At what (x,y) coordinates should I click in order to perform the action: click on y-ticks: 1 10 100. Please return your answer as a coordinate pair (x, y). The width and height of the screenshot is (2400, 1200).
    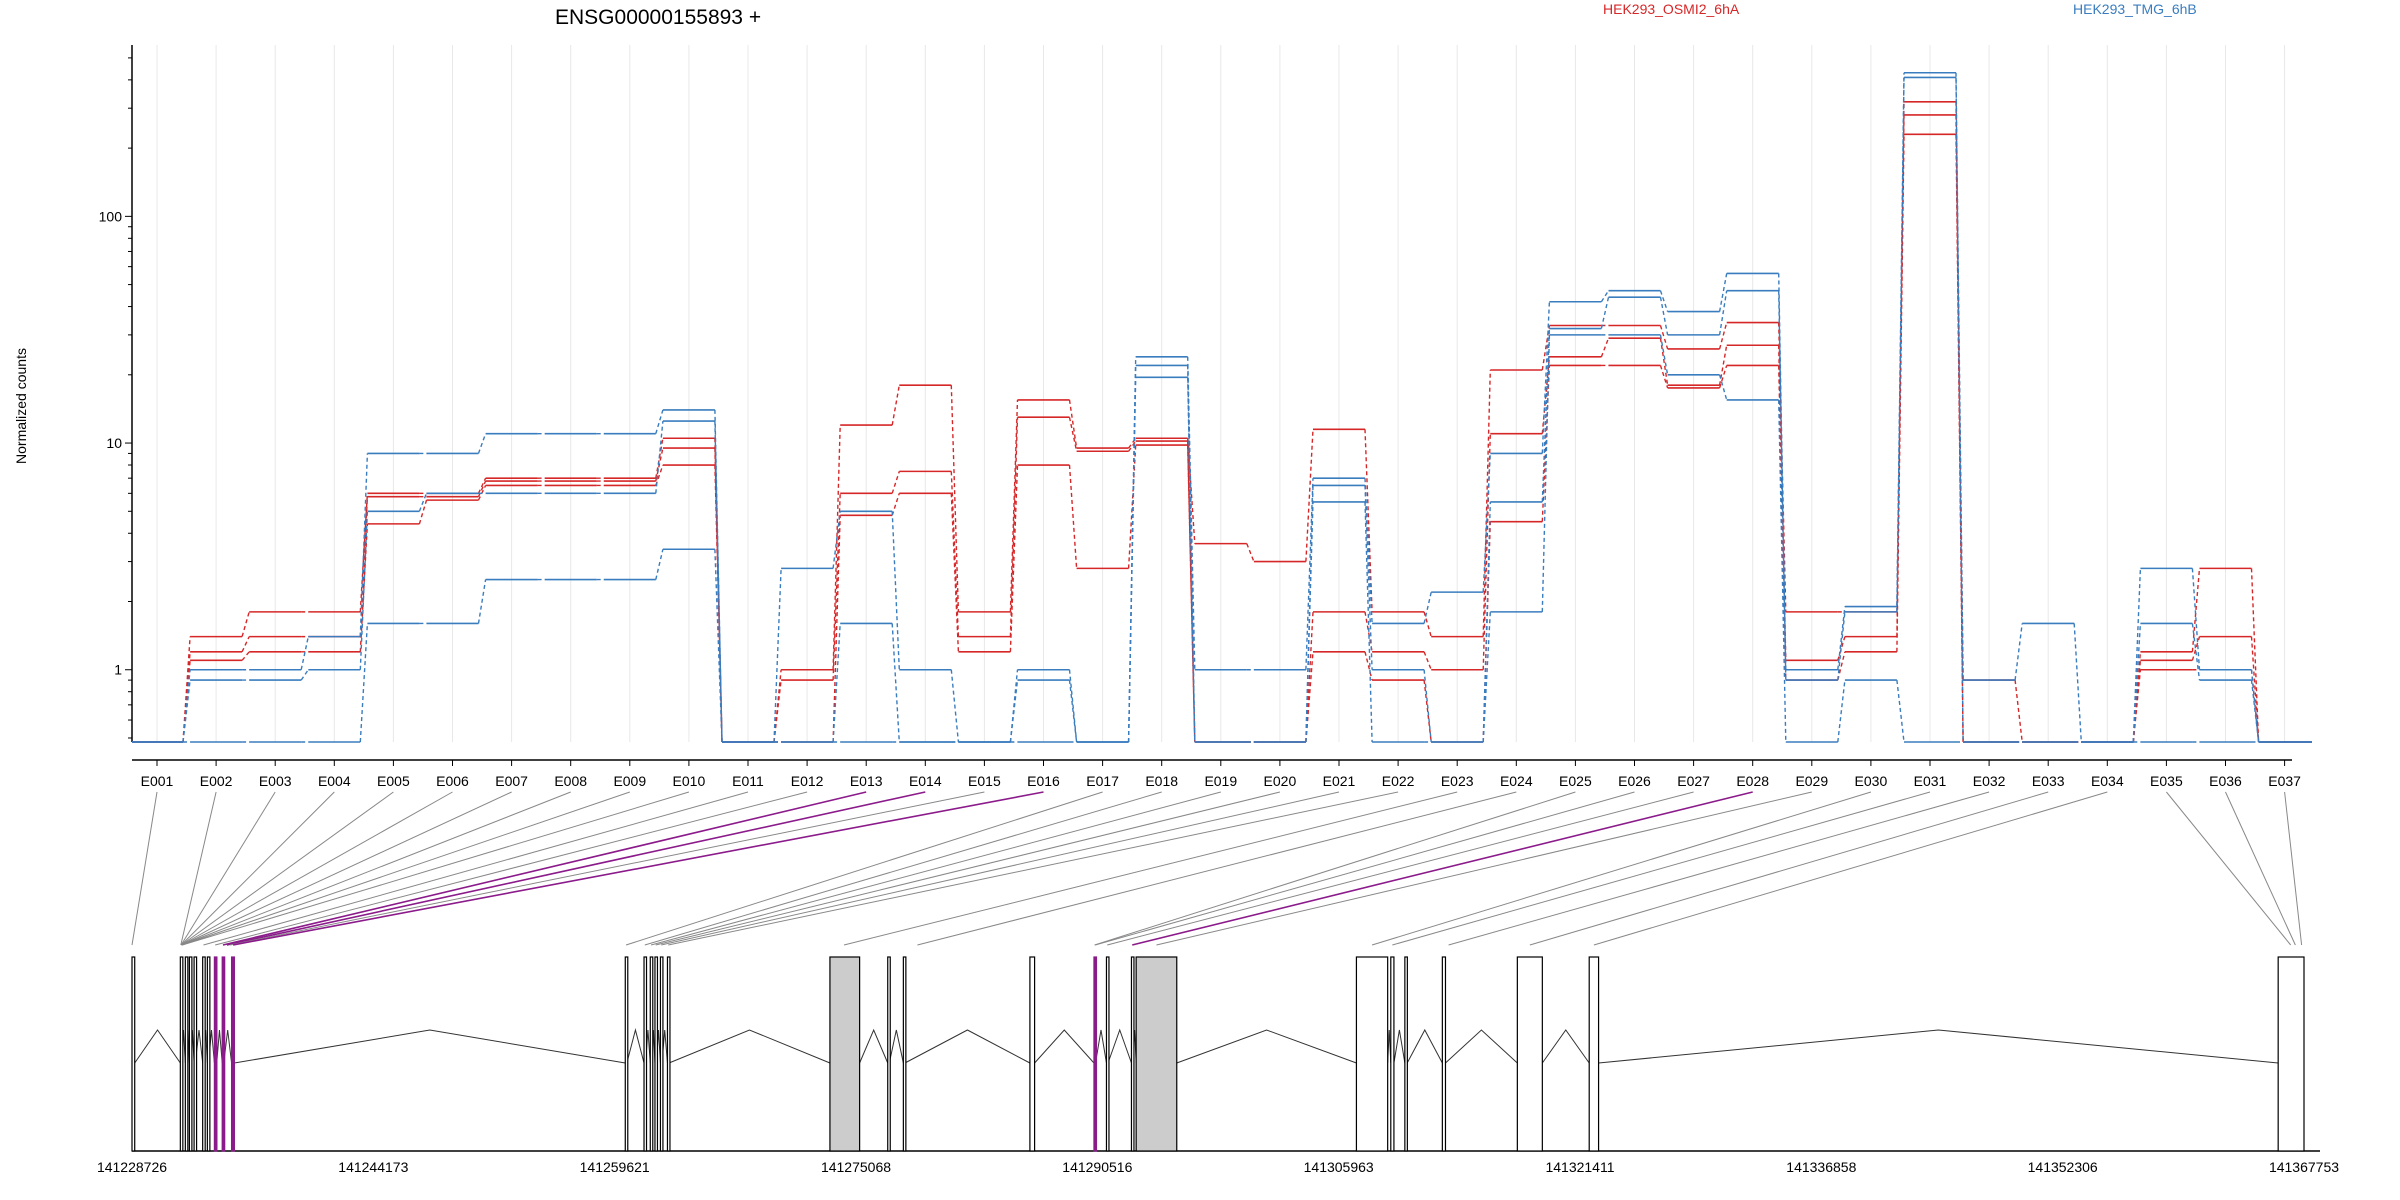
    Looking at the image, I should click on (115, 398).